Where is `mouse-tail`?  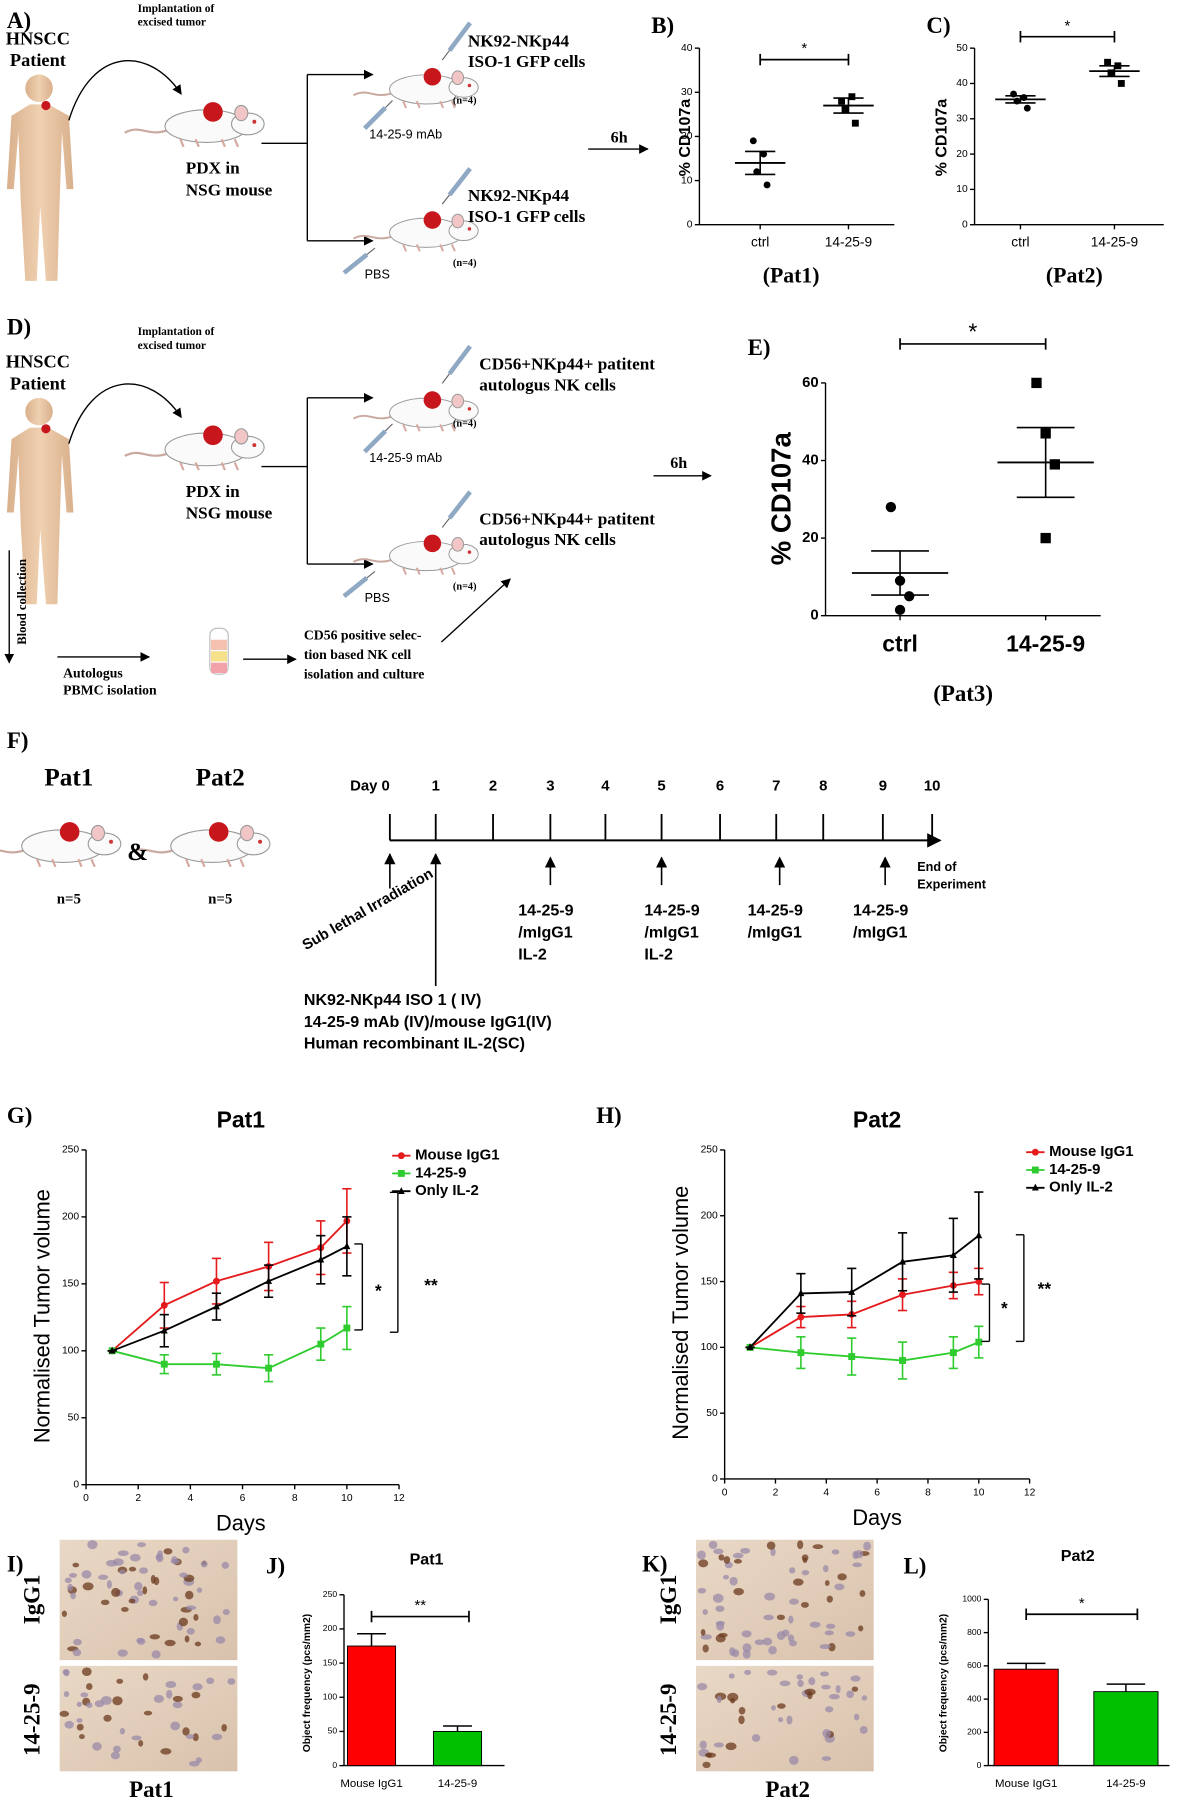 mouse-tail is located at coordinates (146, 454).